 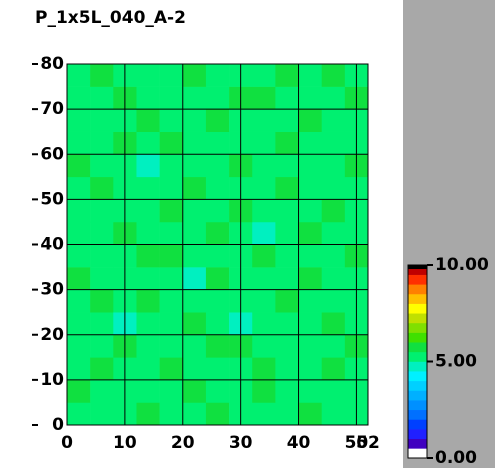 I want to click on x-tick-label: 30, so click(x=241, y=443).